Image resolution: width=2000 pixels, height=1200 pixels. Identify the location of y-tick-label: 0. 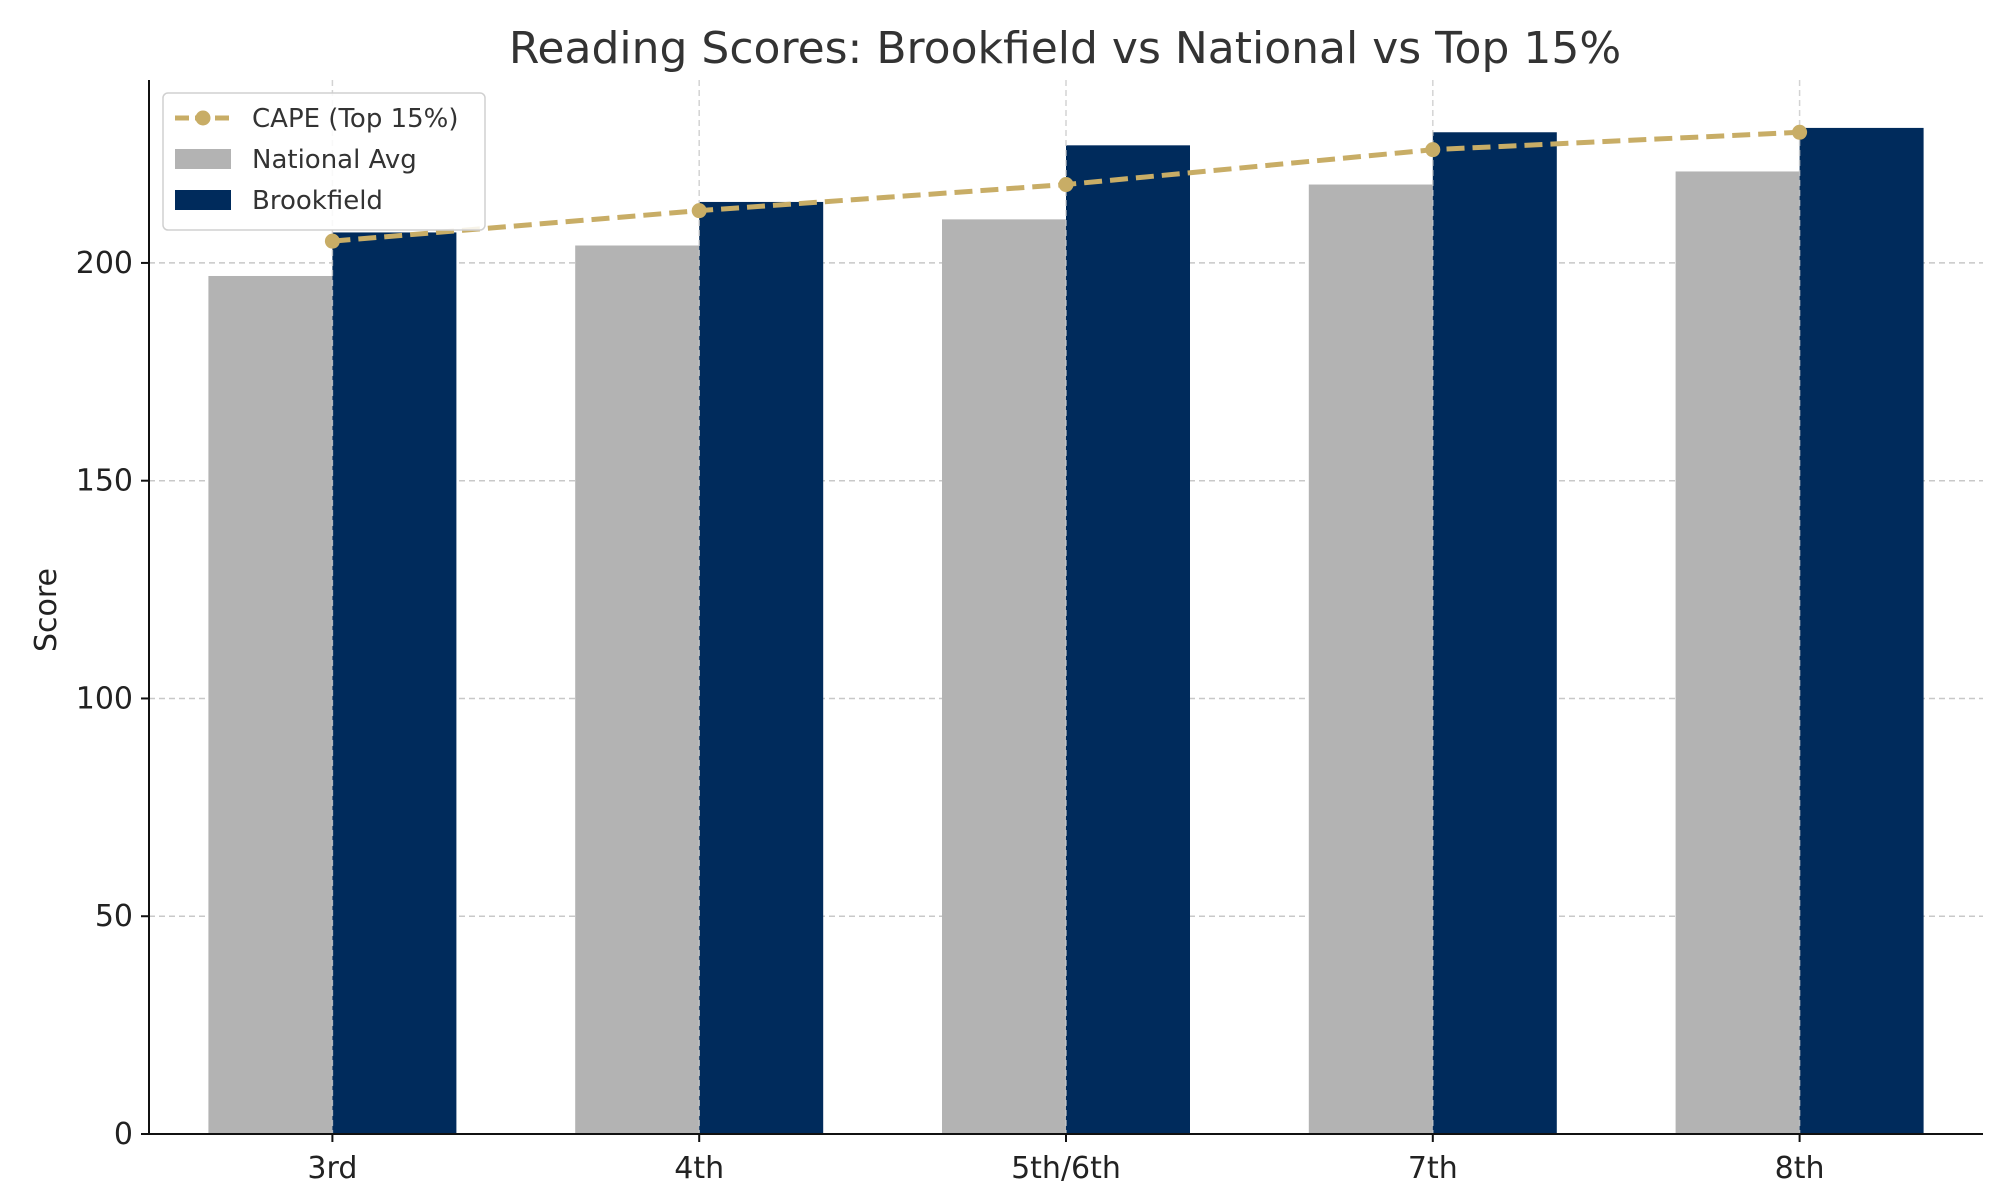
(123, 1134).